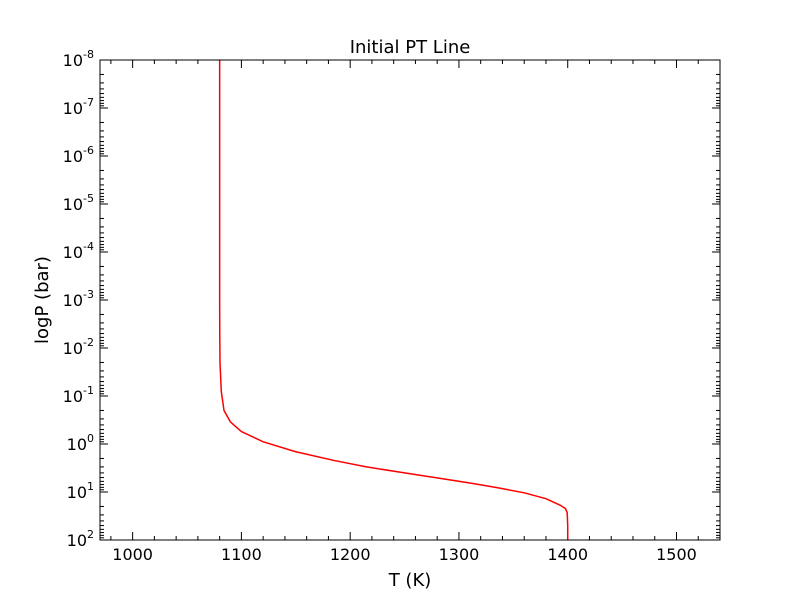 The height and width of the screenshot is (600, 800). I want to click on y-tick-label: 10⁻⁵, so click(78, 203).